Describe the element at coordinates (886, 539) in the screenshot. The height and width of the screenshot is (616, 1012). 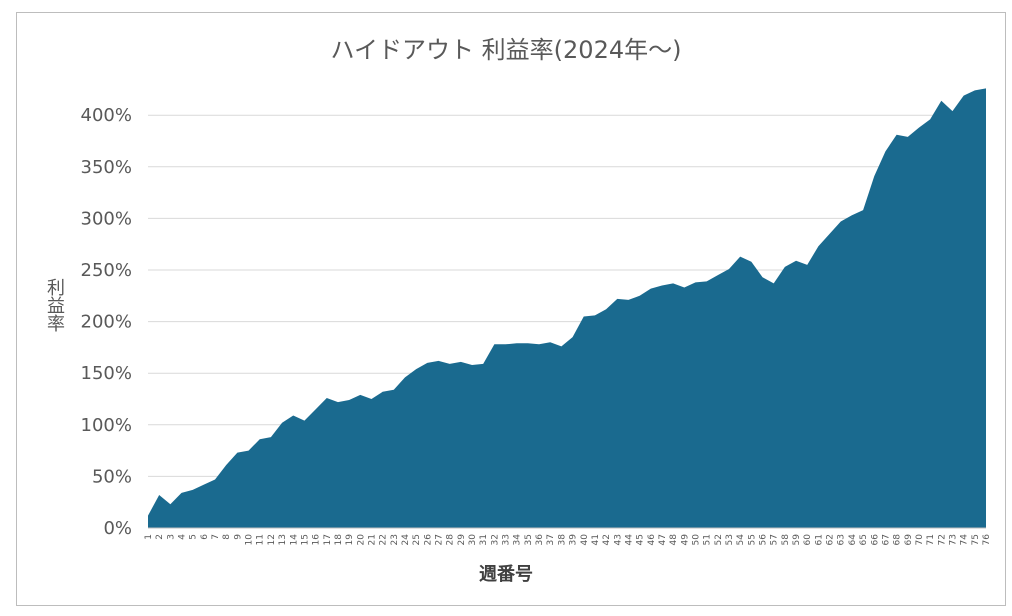
I see `x-tick-label: 67` at that location.